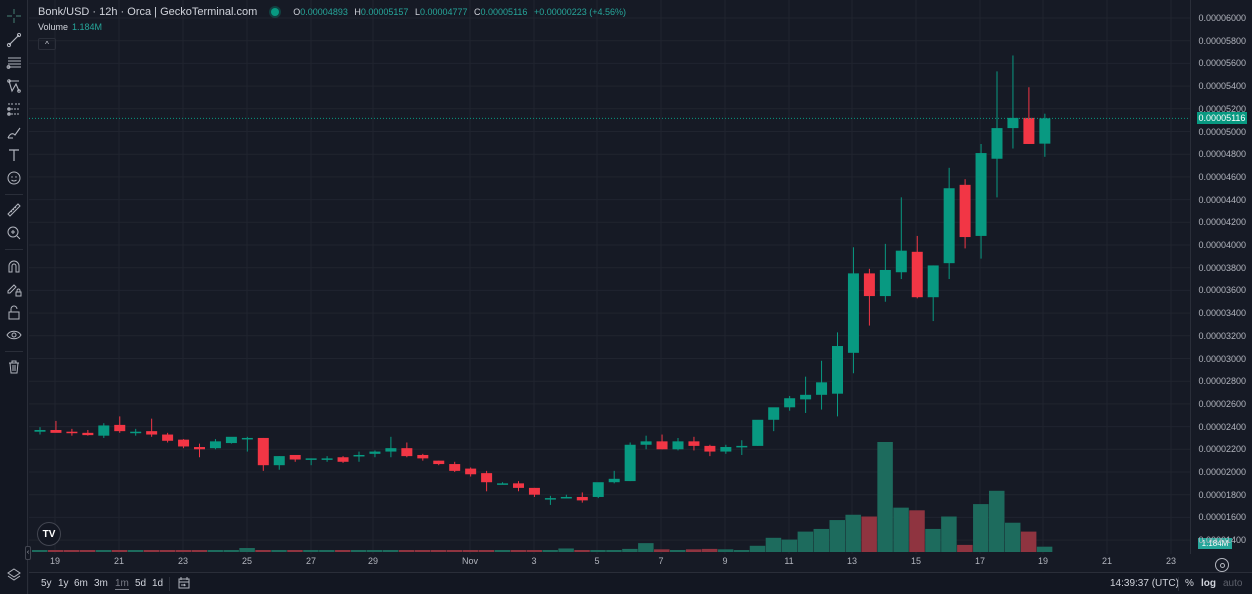  Describe the element at coordinates (14, 155) in the screenshot. I see `text-icon` at that location.